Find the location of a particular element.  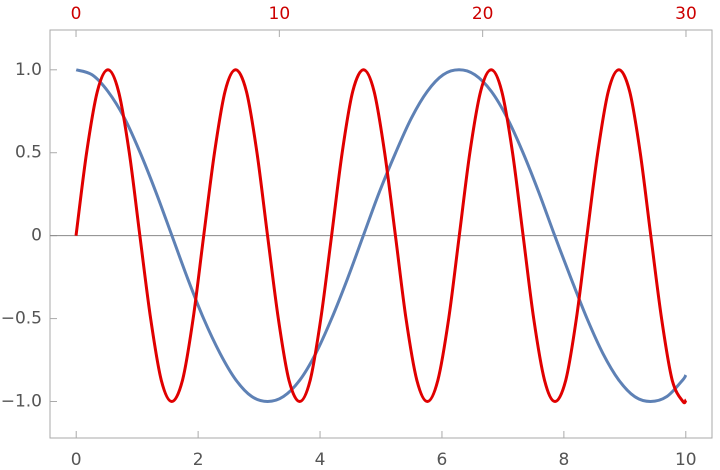

y-tick-label: 1.0 is located at coordinates (28, 70).